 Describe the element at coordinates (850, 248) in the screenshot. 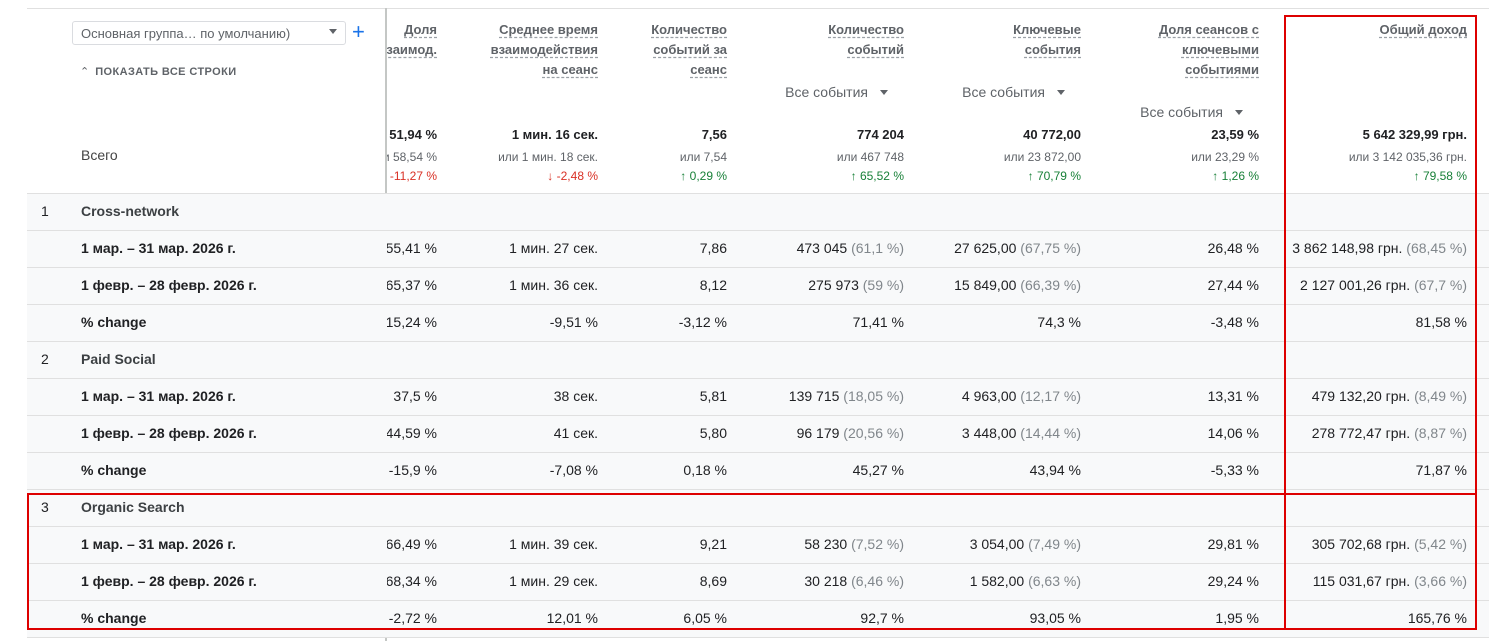

I see `metric-cell: 473 045 (61,1 %)` at that location.